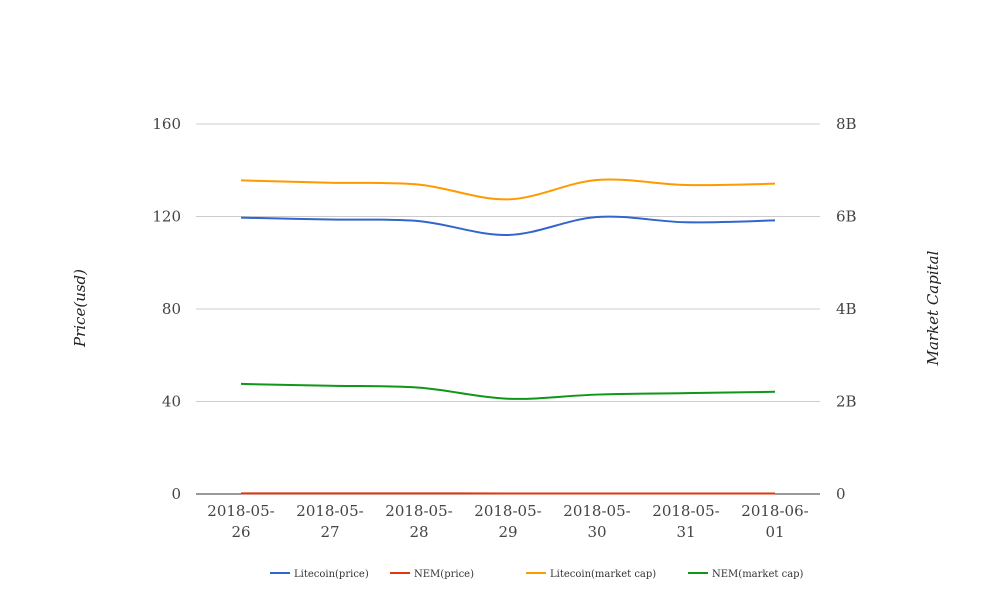 The image size is (1008, 616). Describe the element at coordinates (240, 521) in the screenshot. I see `x-tick-label: 2018-05-26` at that location.